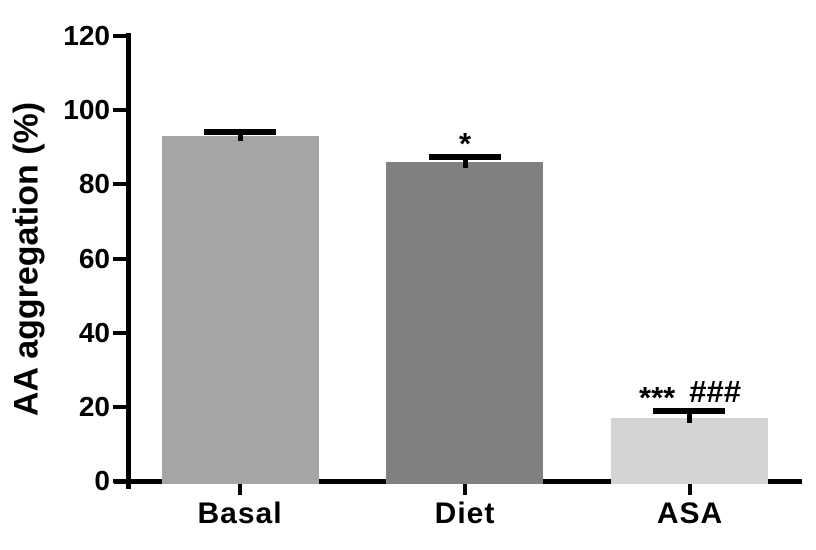 The height and width of the screenshot is (550, 816). Describe the element at coordinates (240, 513) in the screenshot. I see `category-label-basal: Basal` at that location.